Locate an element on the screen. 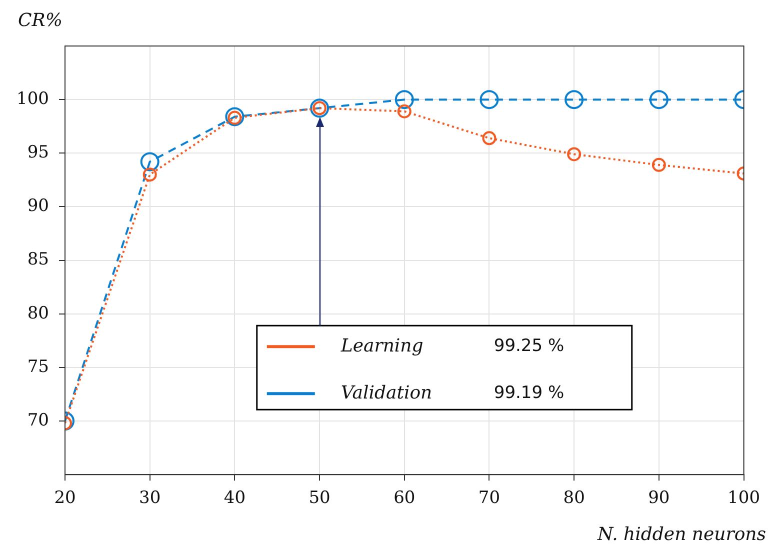 The width and height of the screenshot is (768, 547). x-tick-label: 50 is located at coordinates (319, 498).